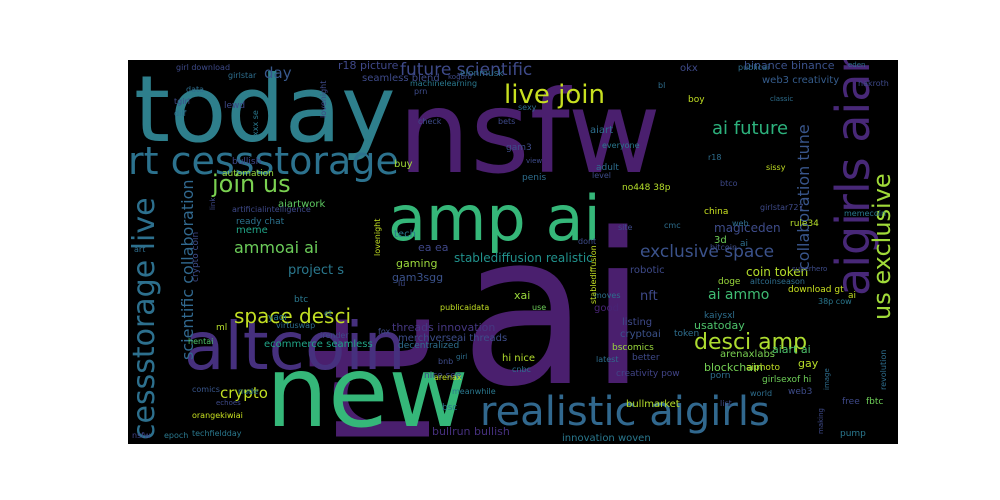 The height and width of the screenshot is (500, 1000). I want to click on word-automation: automation, so click(248, 174).